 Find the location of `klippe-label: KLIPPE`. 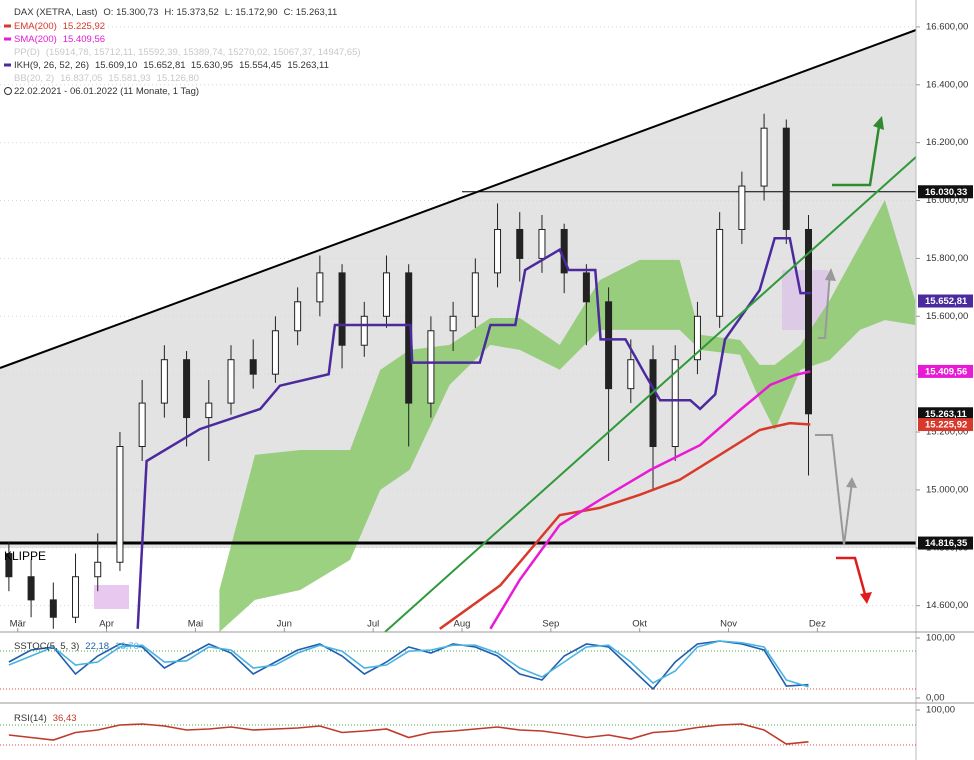

klippe-label: KLIPPE is located at coordinates (25, 556).